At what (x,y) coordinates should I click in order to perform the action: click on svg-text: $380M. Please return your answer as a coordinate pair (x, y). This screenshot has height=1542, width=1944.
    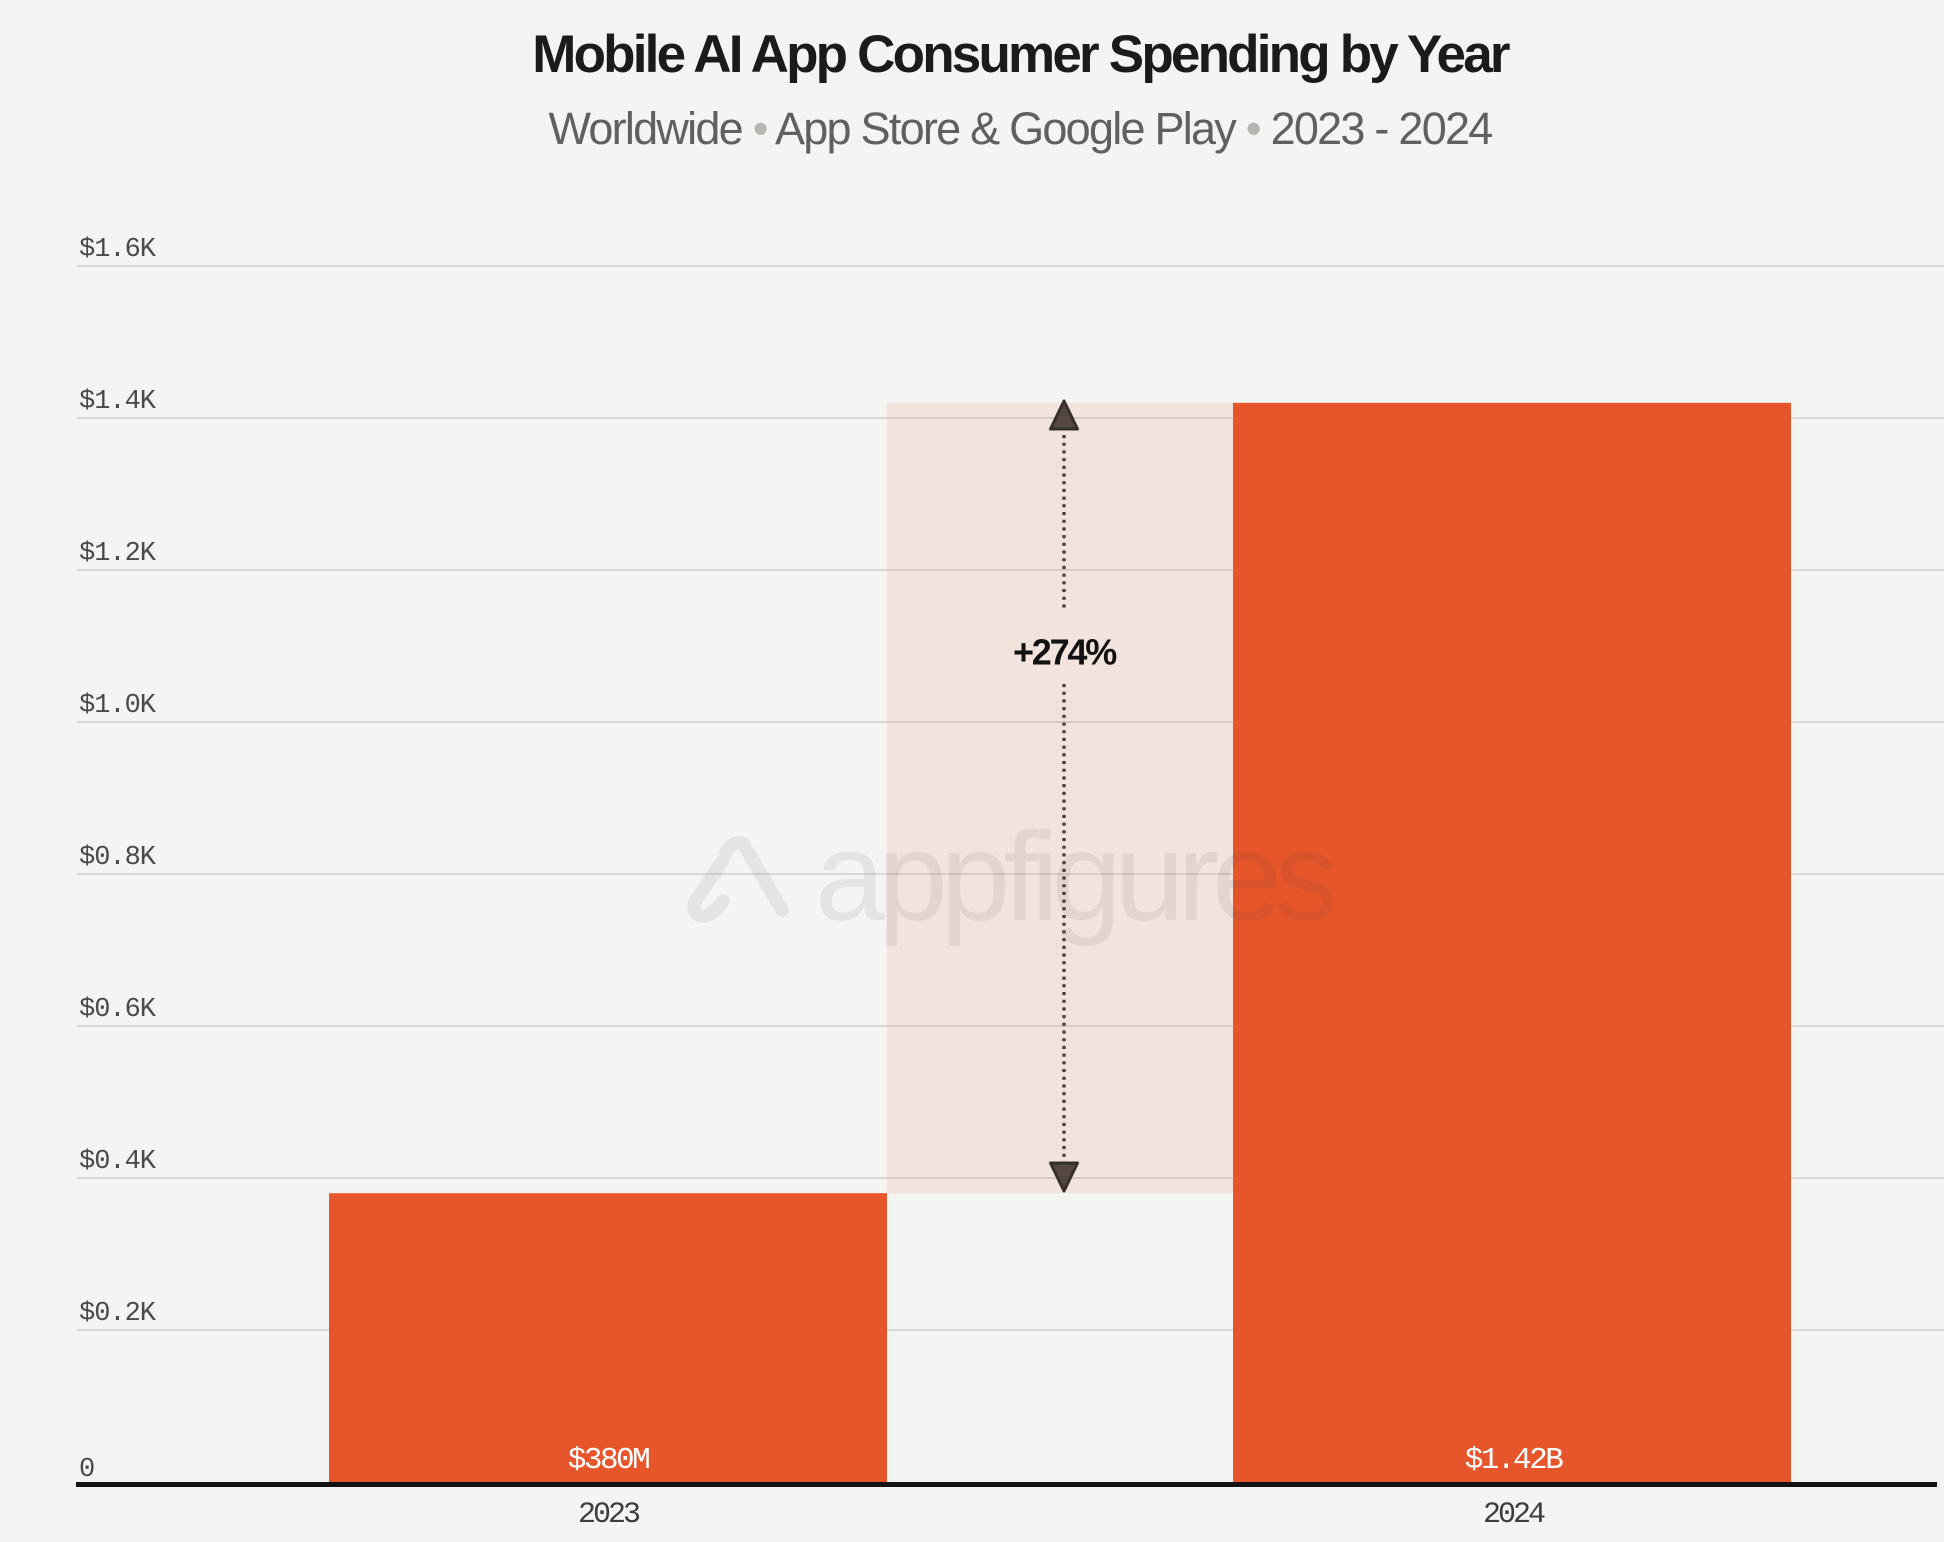
    Looking at the image, I should click on (608, 1460).